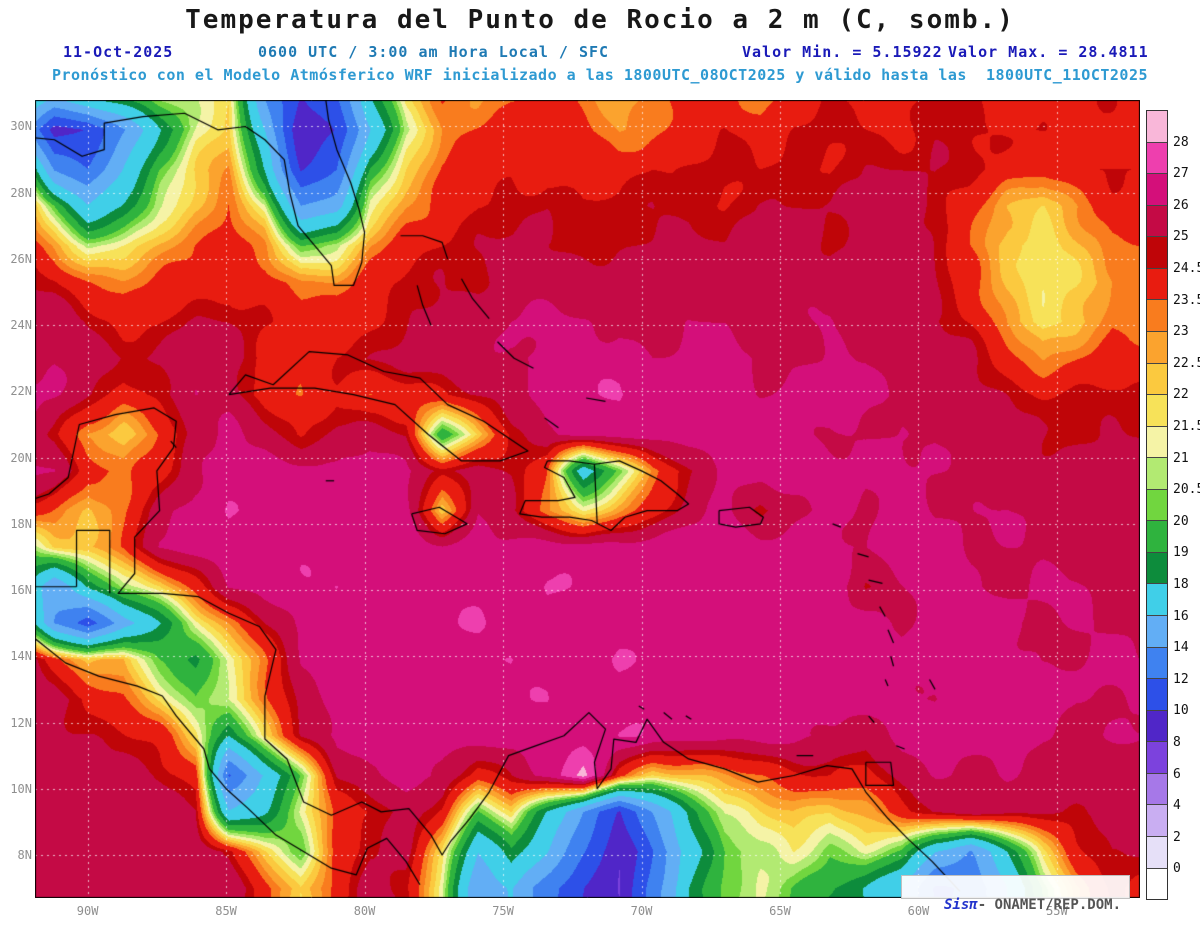 This screenshot has height=927, width=1200. Describe the element at coordinates (1181, 395) in the screenshot. I see `colorbar-tick-label: 22` at that location.